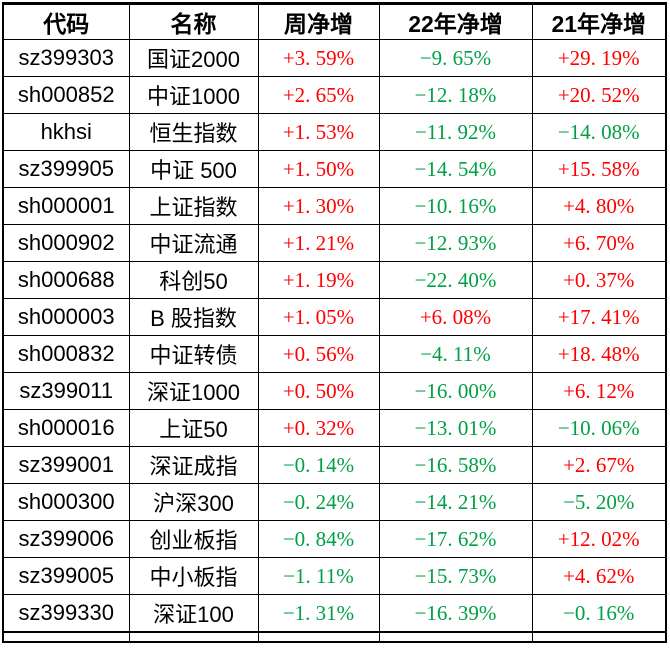 Image resolution: width=670 pixels, height=650 pixels. I want to click on week-change-cell: +3. 59%, so click(318, 58).